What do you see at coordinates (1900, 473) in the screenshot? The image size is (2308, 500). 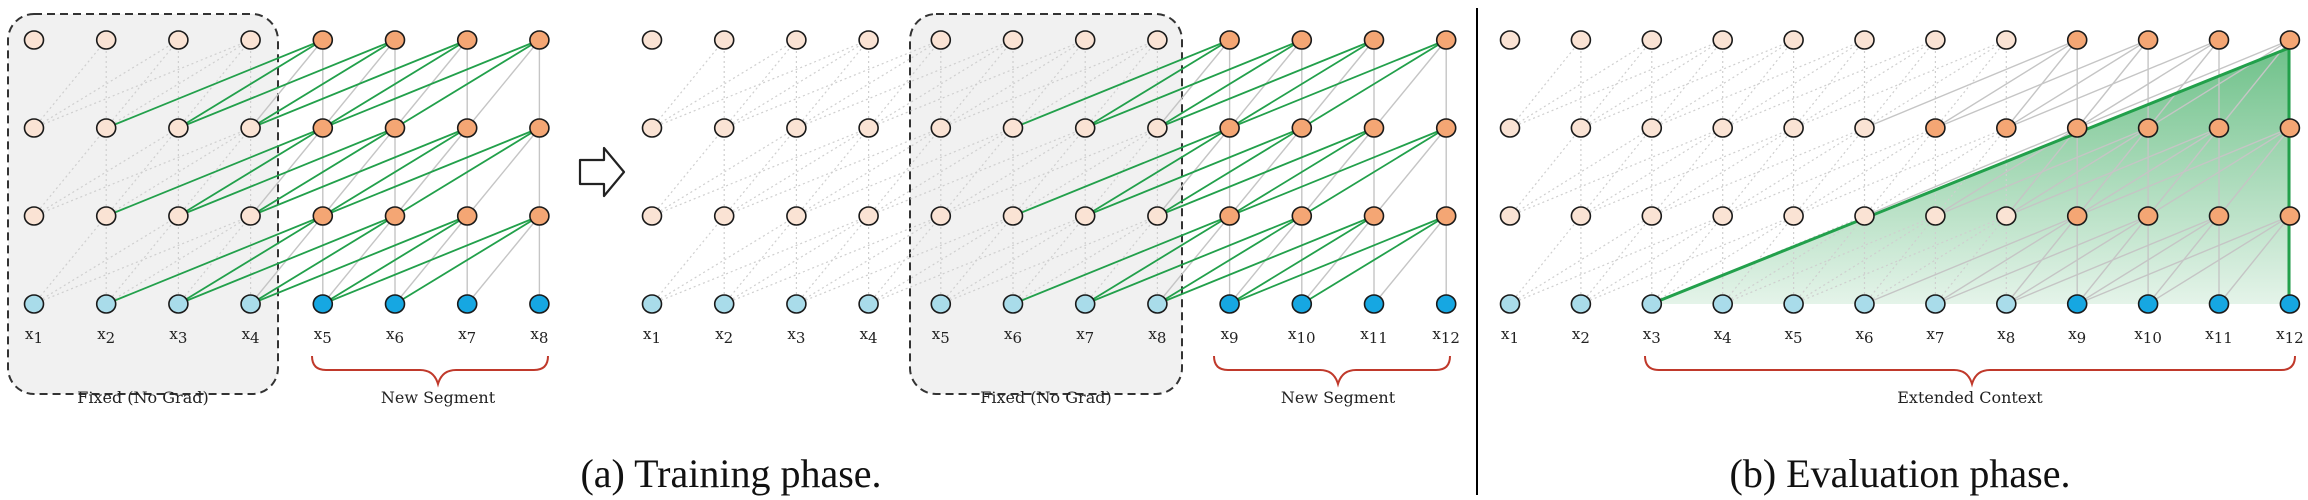 I see `caption-evaluation: (b) Evaluation phase.` at bounding box center [1900, 473].